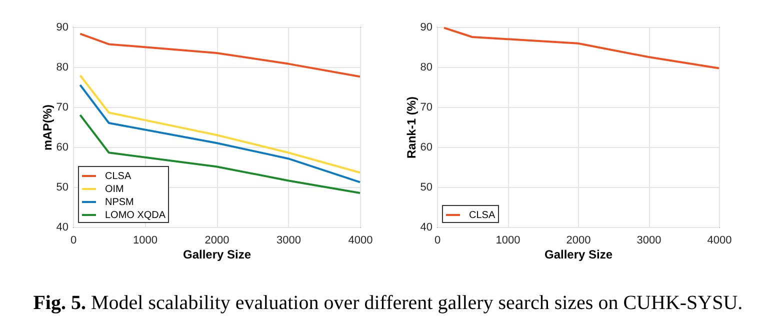  What do you see at coordinates (119, 202) in the screenshot?
I see `legend-label: NPSM` at bounding box center [119, 202].